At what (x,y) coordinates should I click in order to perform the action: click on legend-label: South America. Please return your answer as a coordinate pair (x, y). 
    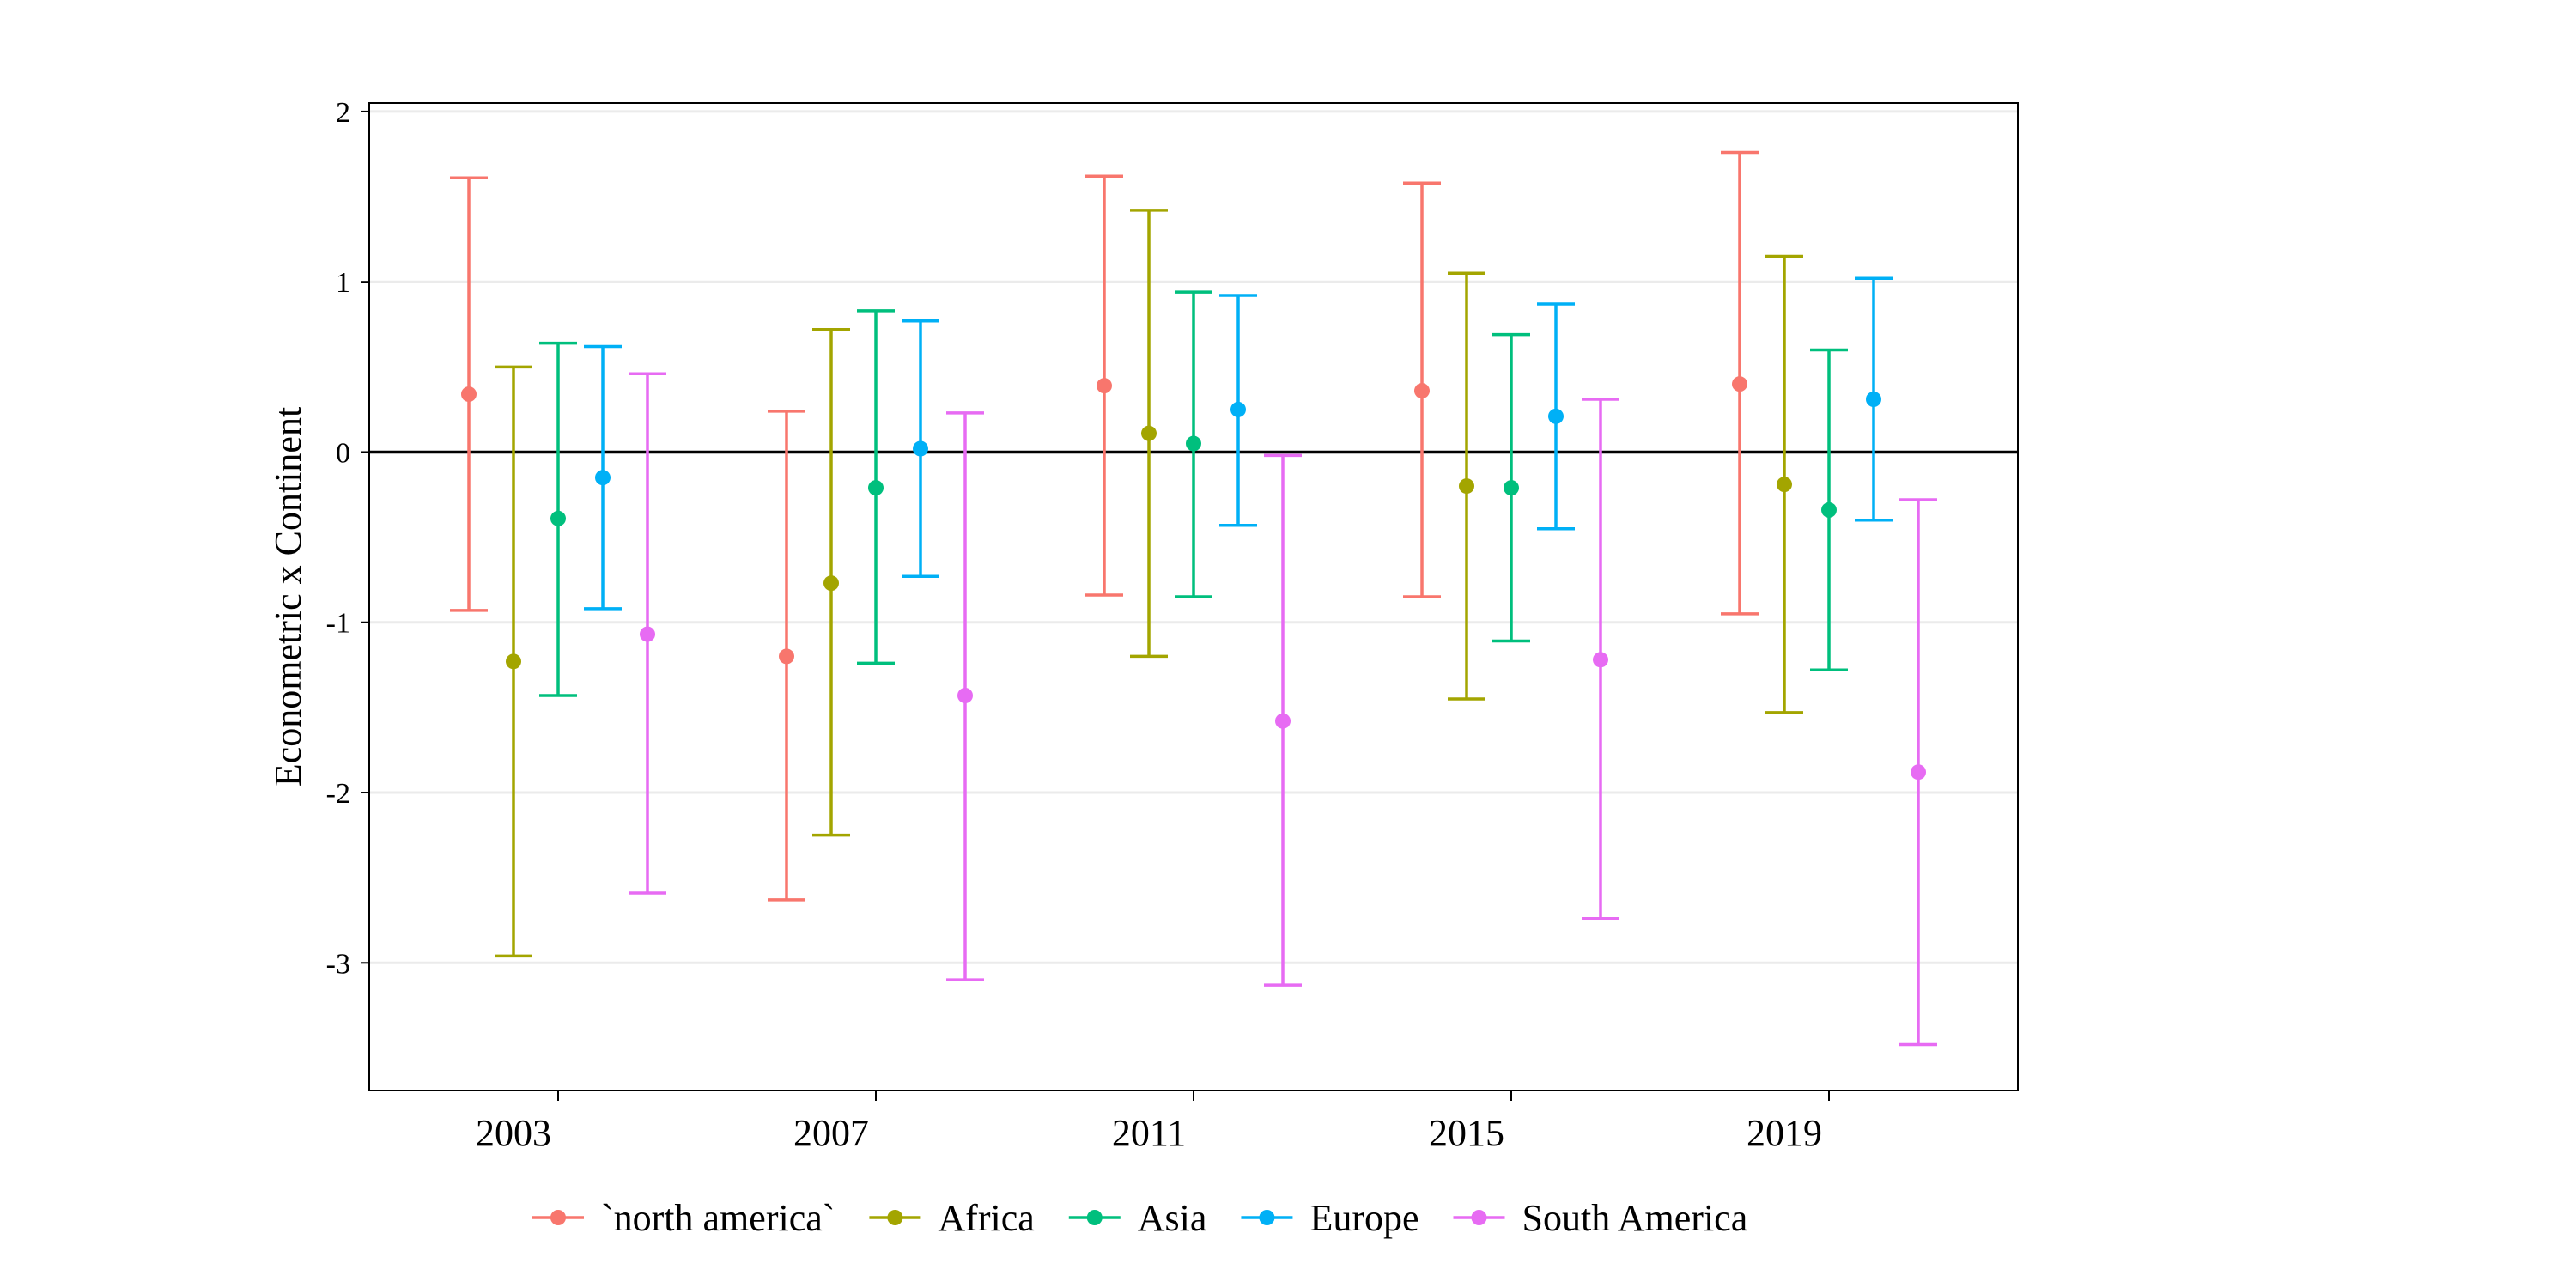
    Looking at the image, I should click on (1635, 1218).